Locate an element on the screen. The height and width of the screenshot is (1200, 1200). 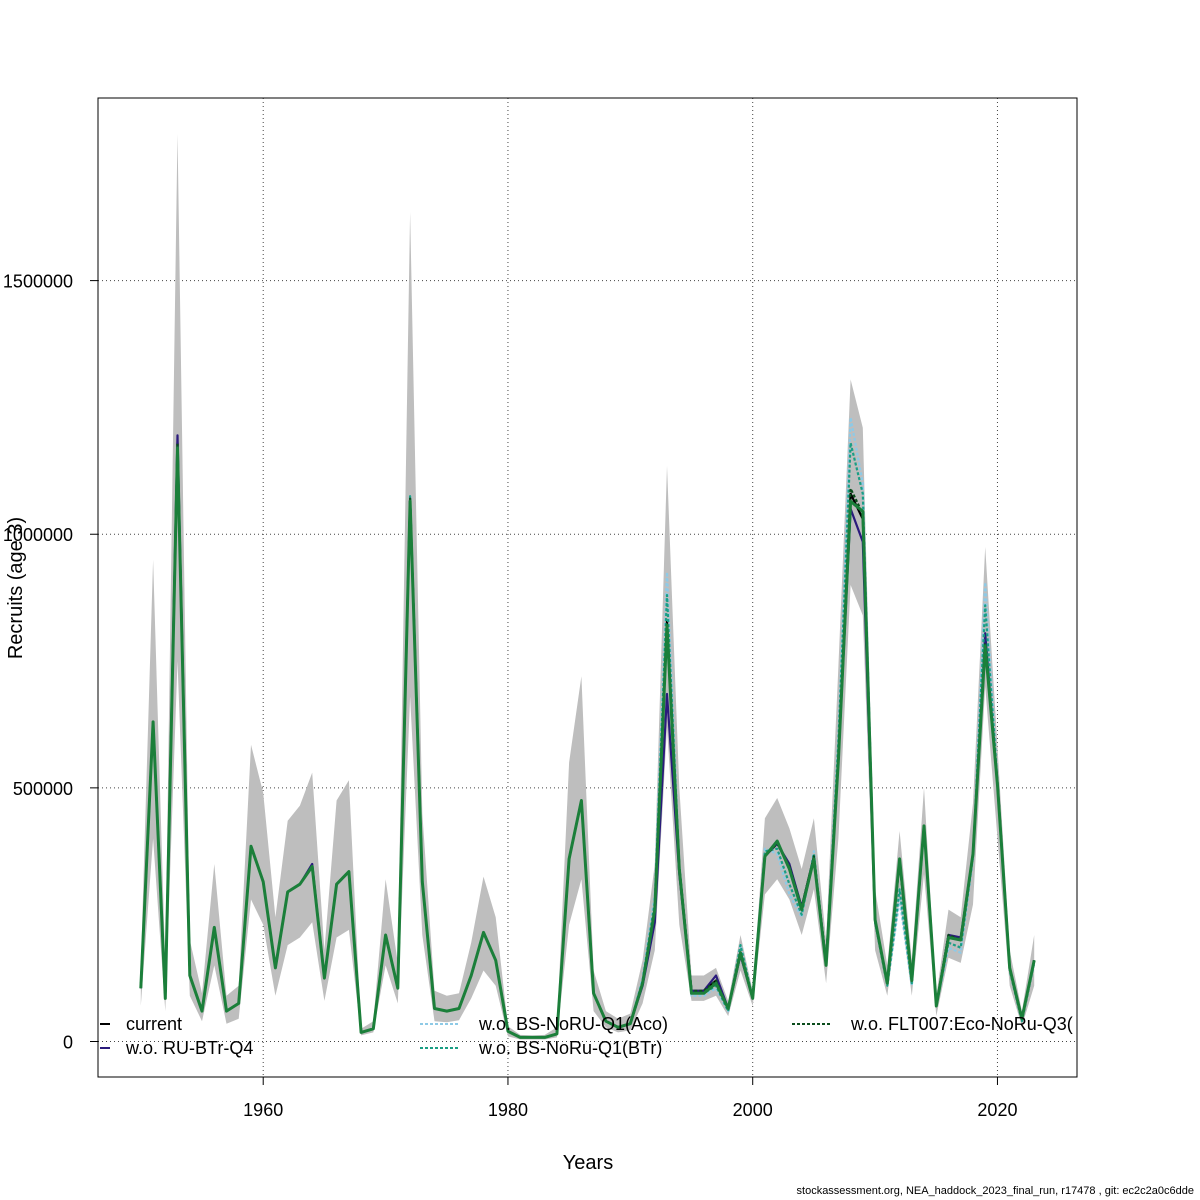
y-tick-label: 500000 is located at coordinates (43, 789).